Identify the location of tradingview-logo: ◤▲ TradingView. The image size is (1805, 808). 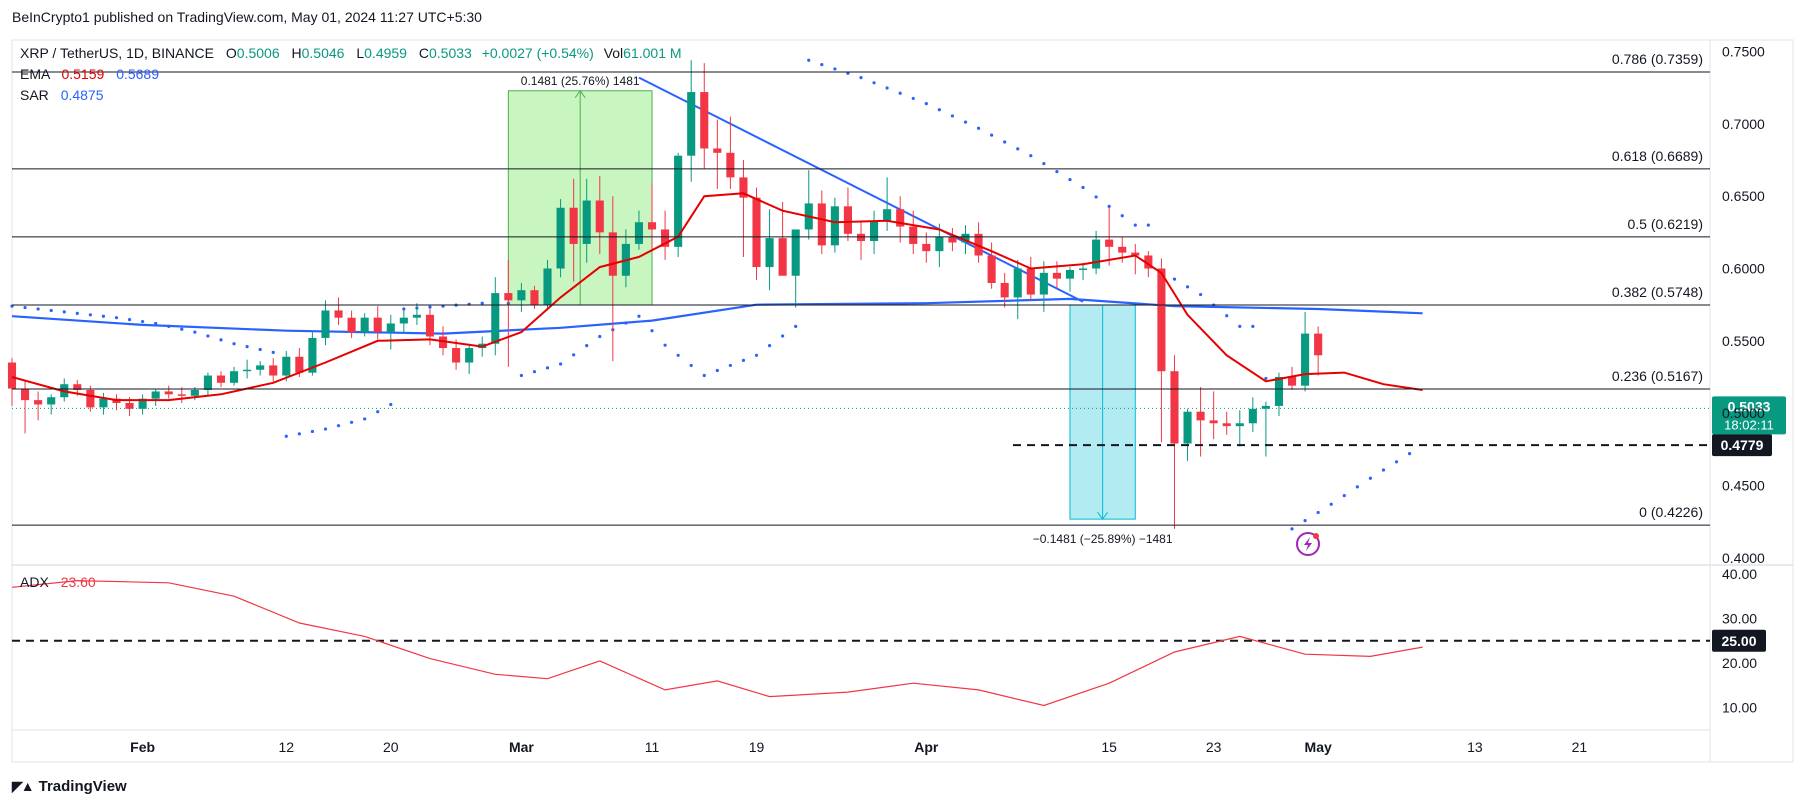
(69, 786).